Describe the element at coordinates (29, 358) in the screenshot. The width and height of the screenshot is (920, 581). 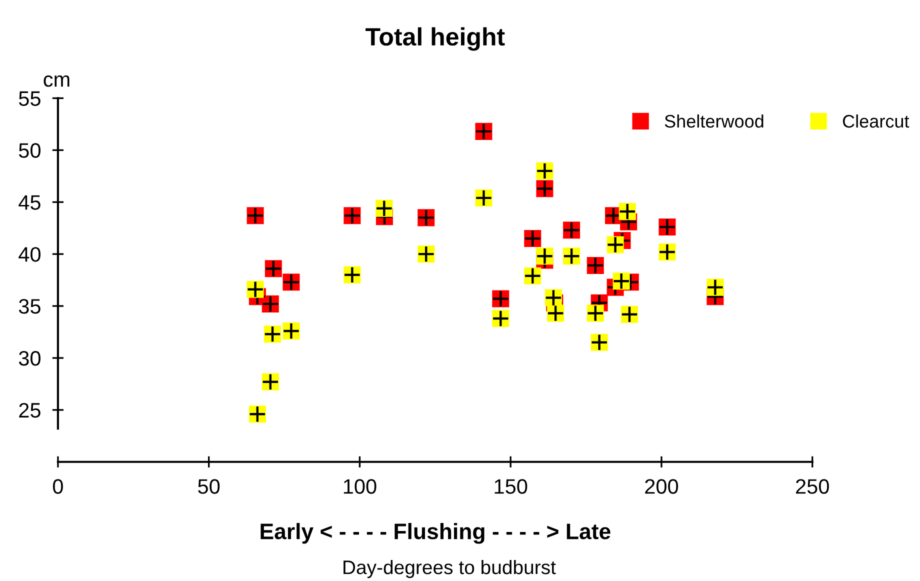
I see `y-tick-label: 30` at that location.